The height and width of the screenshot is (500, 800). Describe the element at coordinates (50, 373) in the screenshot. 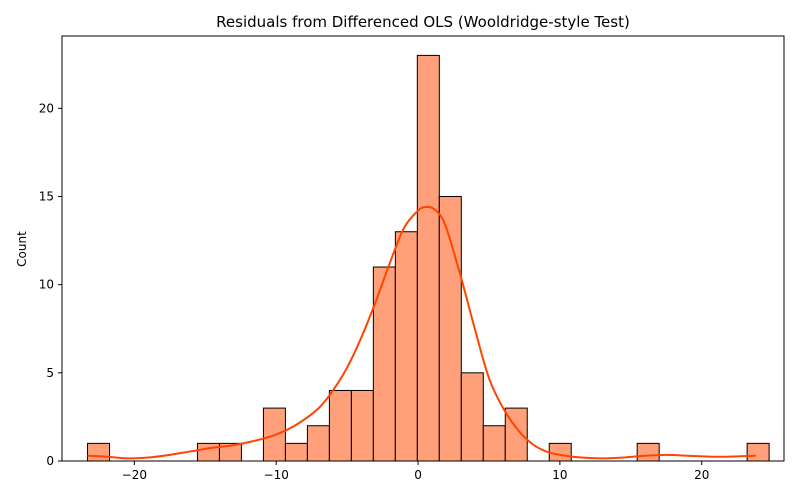

I see `y-tick-label: 5` at that location.